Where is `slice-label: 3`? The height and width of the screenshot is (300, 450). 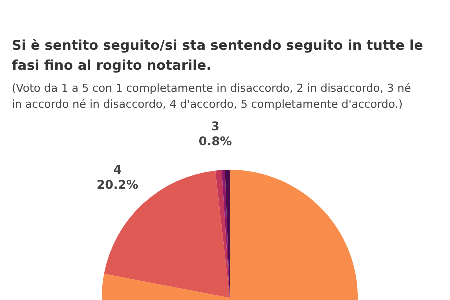 slice-label: 3 is located at coordinates (215, 127).